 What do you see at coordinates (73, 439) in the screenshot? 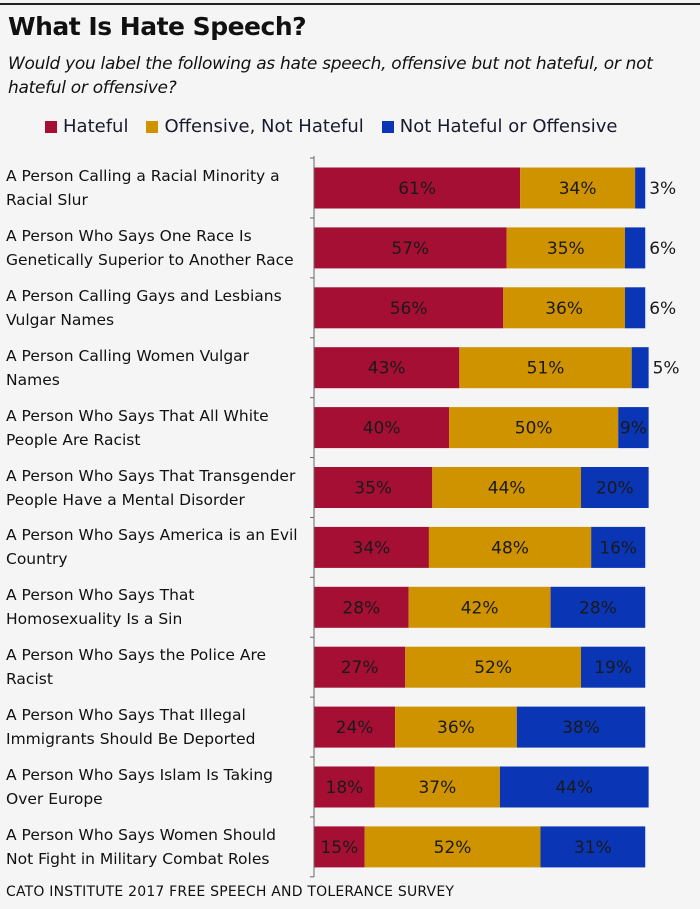
I see `category-label-line: People Are Racist` at bounding box center [73, 439].